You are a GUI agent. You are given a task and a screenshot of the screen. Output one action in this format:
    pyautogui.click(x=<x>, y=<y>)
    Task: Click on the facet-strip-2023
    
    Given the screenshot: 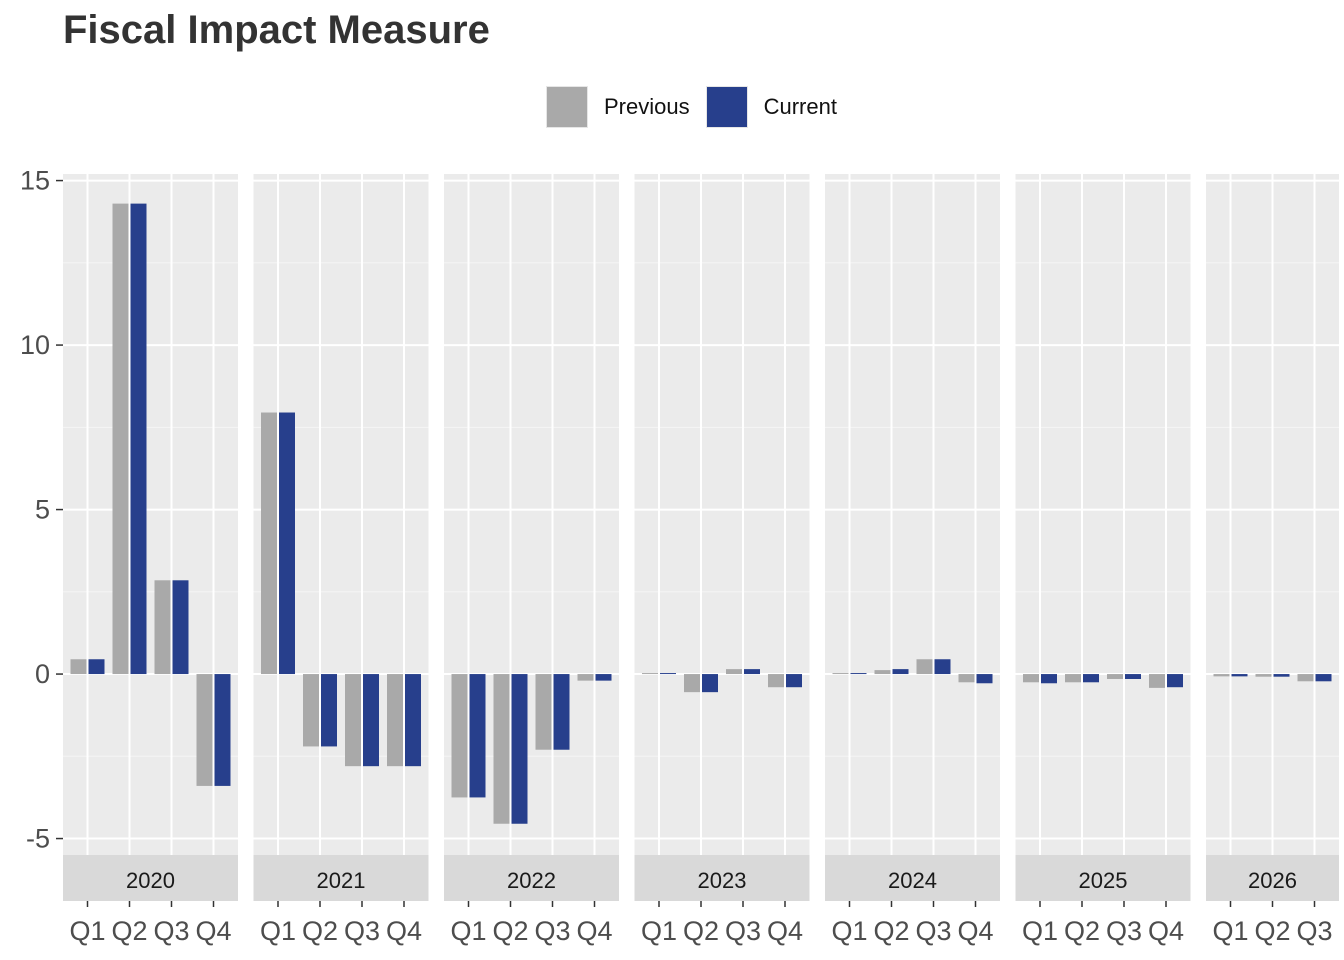 What is the action you would take?
    pyautogui.click(x=722, y=878)
    